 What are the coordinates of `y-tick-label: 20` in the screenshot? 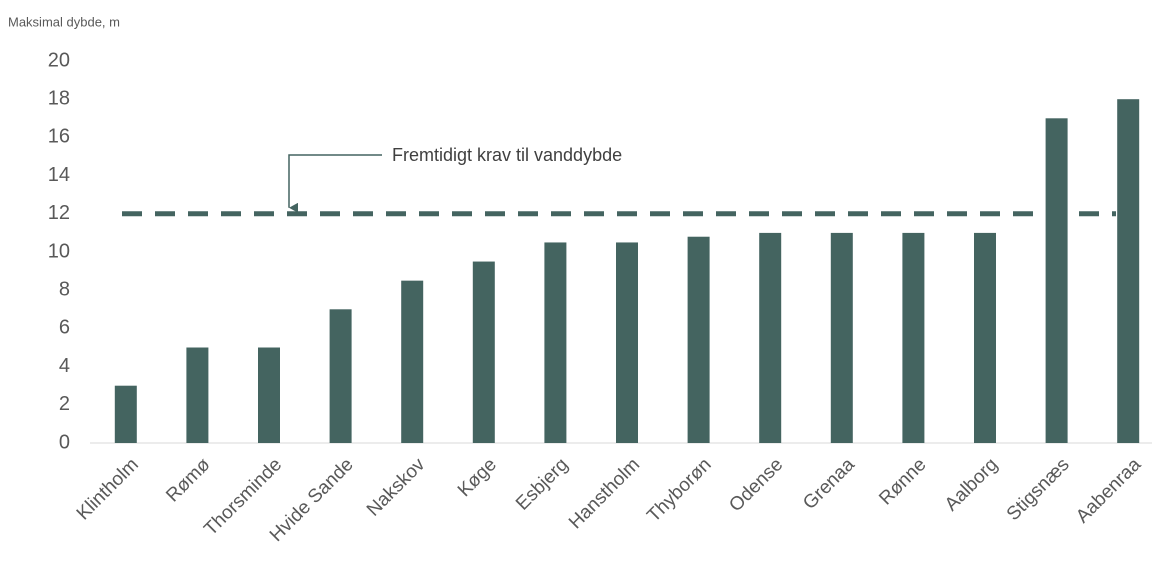 It's located at (59, 60).